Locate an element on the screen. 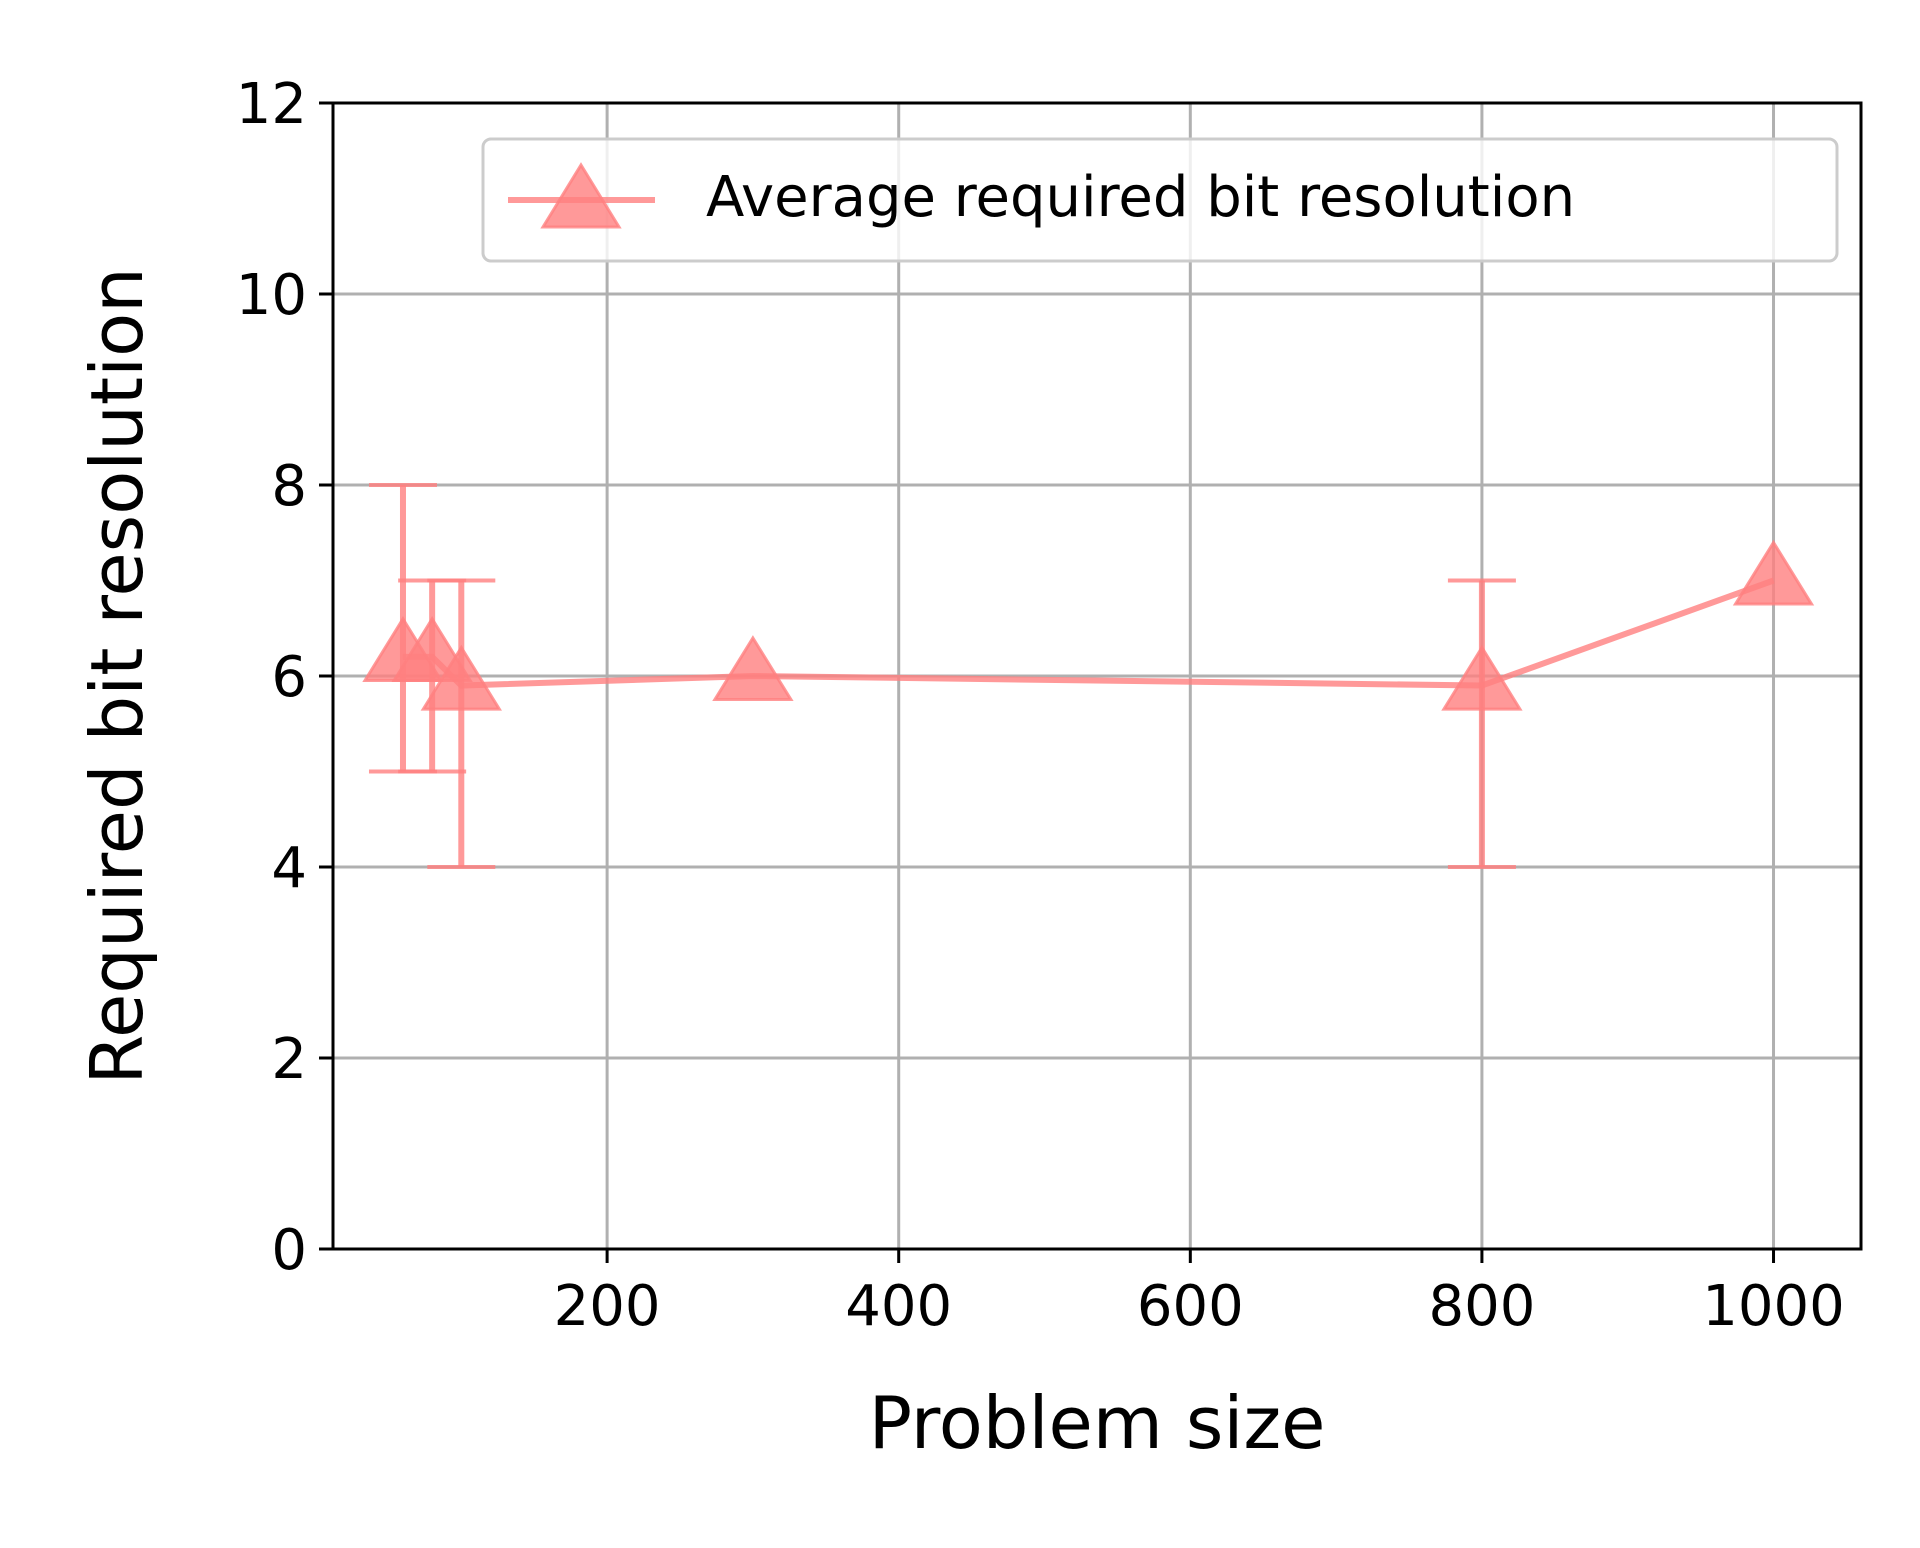 Image resolution: width=1920 pixels, height=1548 pixels. y-tick-label: 12 is located at coordinates (271, 104).